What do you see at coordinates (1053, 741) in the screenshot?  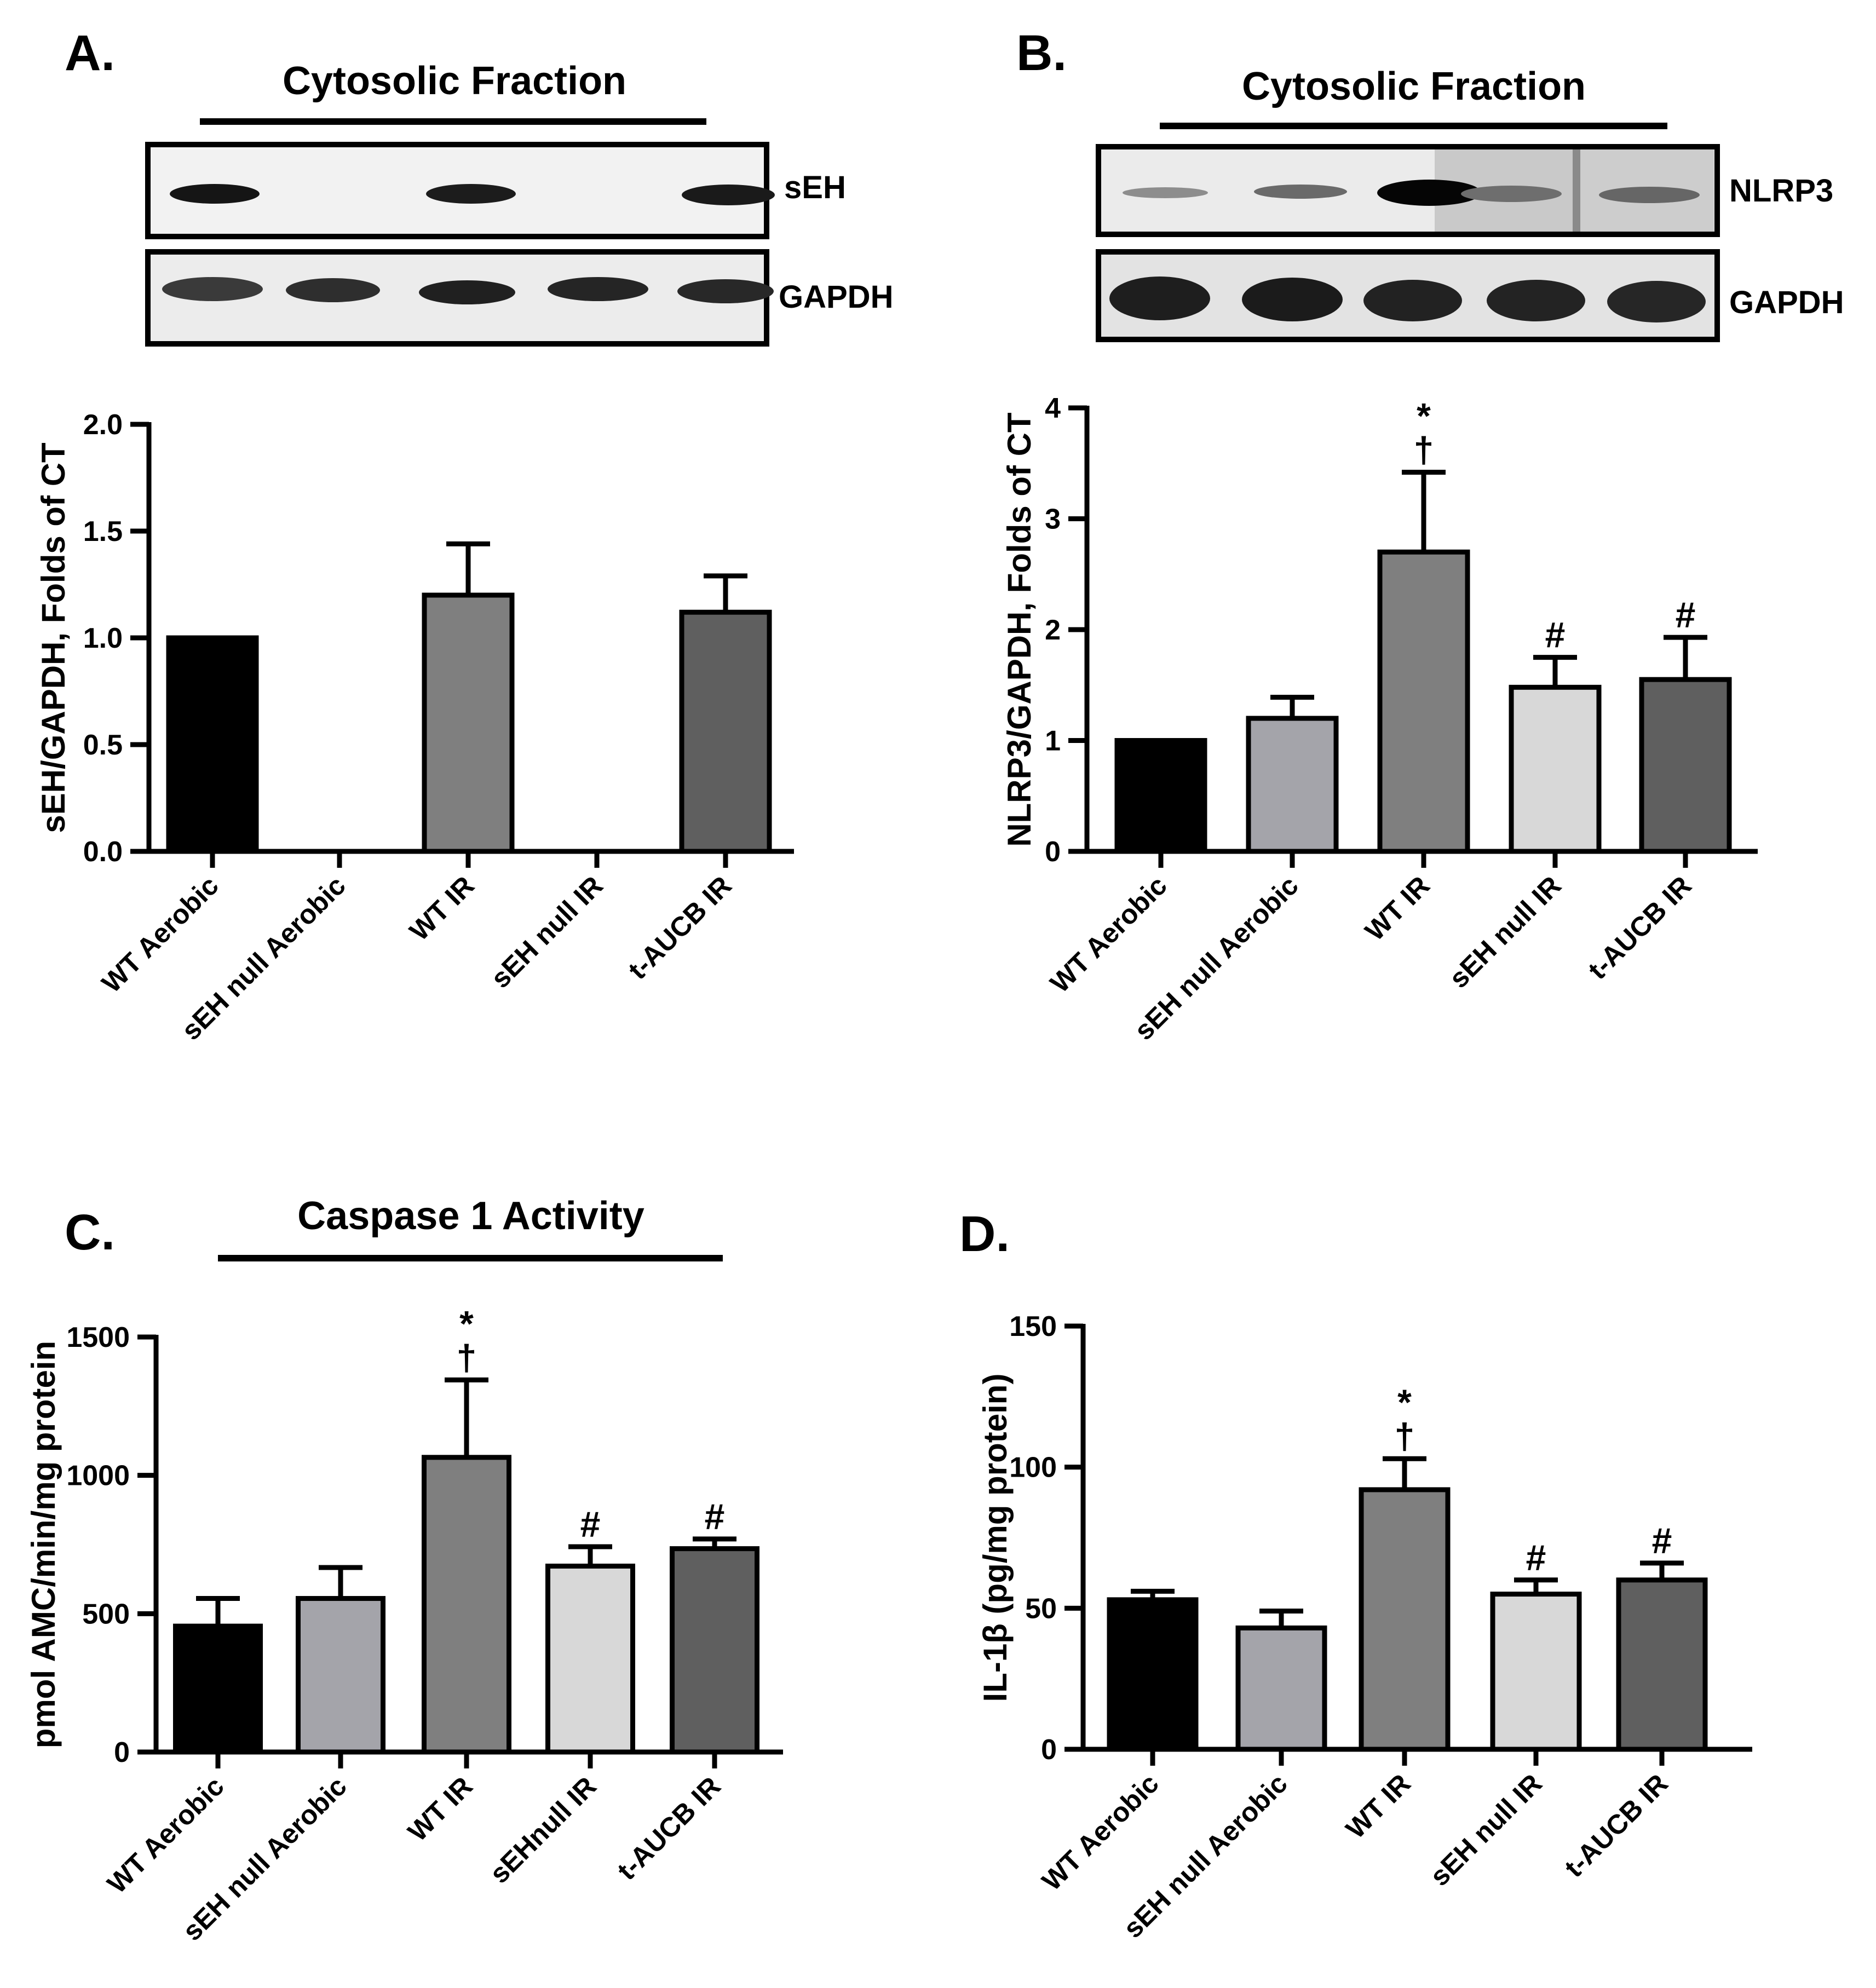 I see `y-tick-label-b-1: 1` at bounding box center [1053, 741].